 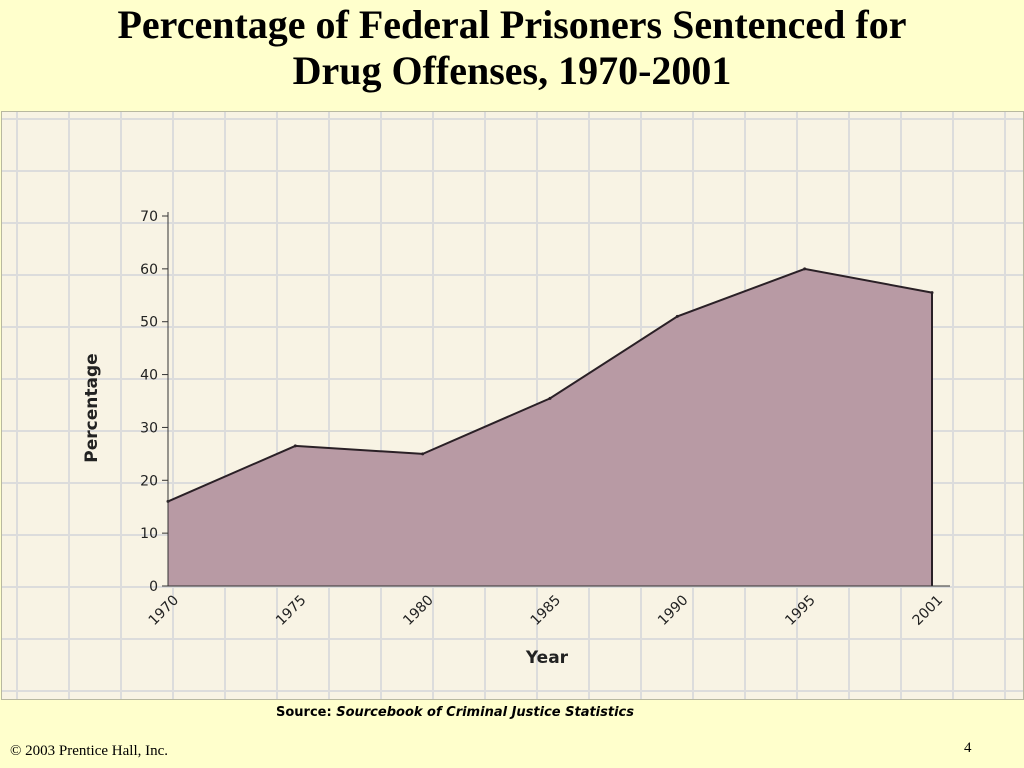 I want to click on title-line-2: Drug Offenses, 1970-2001, so click(x=512, y=70).